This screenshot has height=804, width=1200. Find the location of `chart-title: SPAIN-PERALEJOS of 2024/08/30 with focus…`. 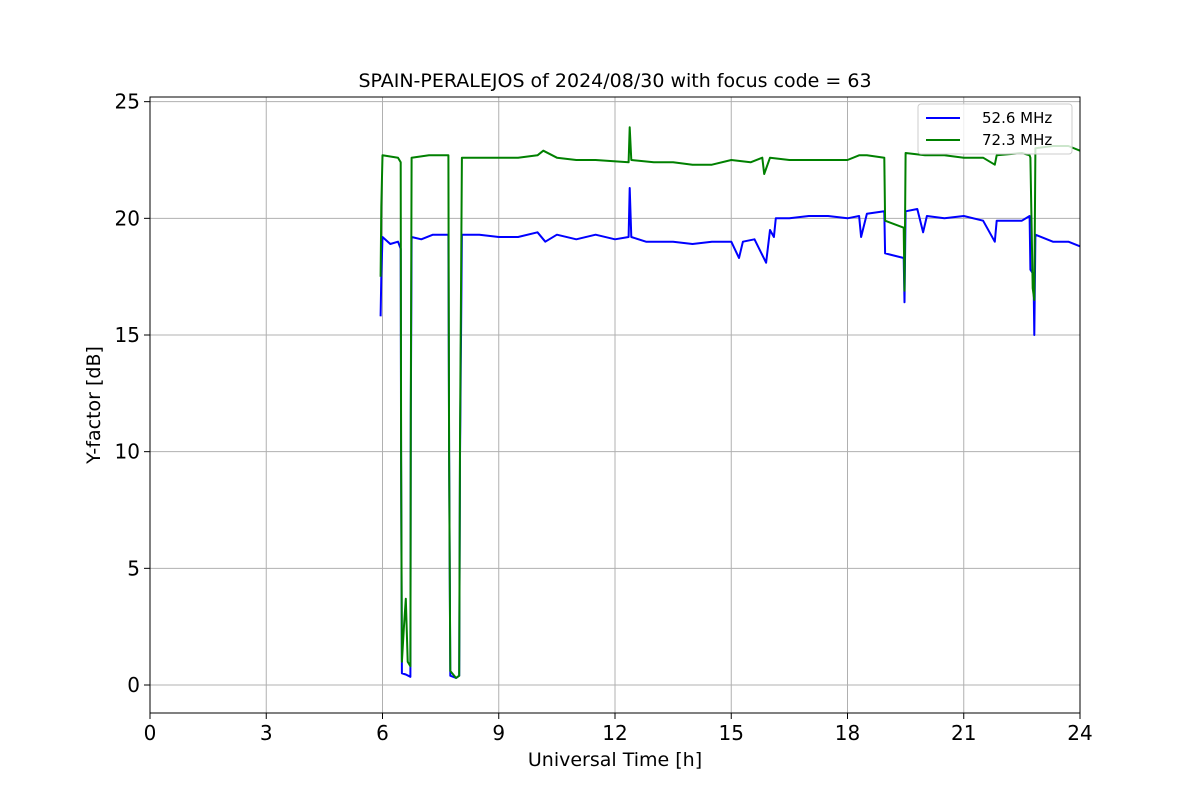

chart-title: SPAIN-PERALEJOS of 2024/08/30 with focus… is located at coordinates (614, 81).